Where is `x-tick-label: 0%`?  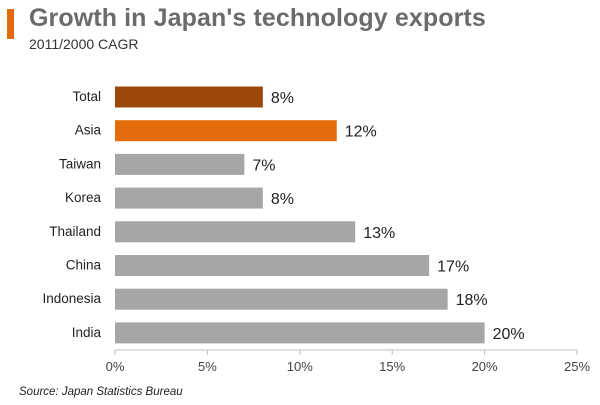
x-tick-label: 0% is located at coordinates (115, 366).